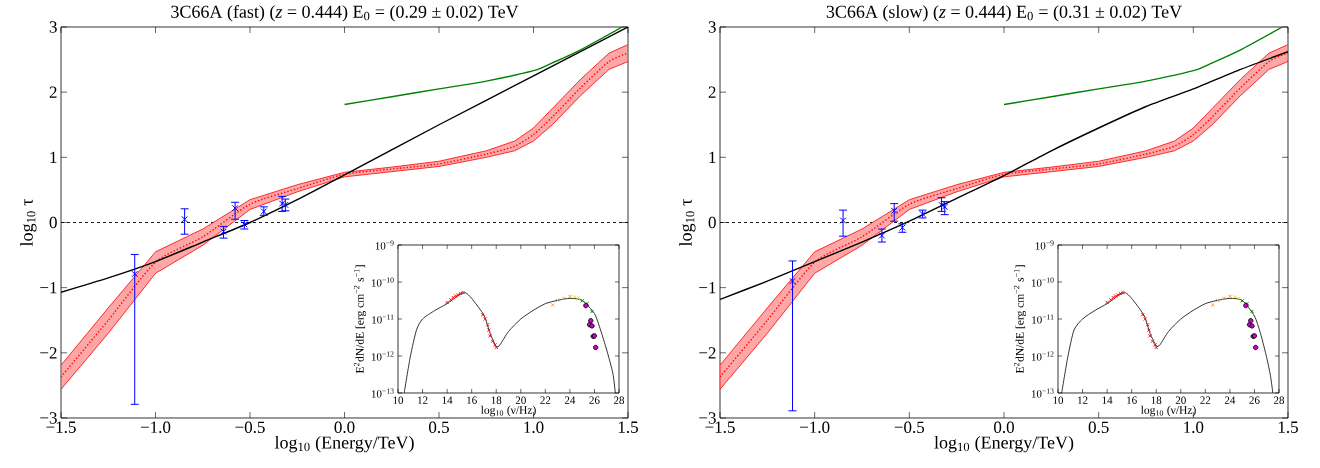 The width and height of the screenshot is (1320, 468). I want to click on chart-title: 3C66A (slow) (z = 0.444) E$_{0}$ = (0.31 ± 0.02) TeV, so click(1004, 13).